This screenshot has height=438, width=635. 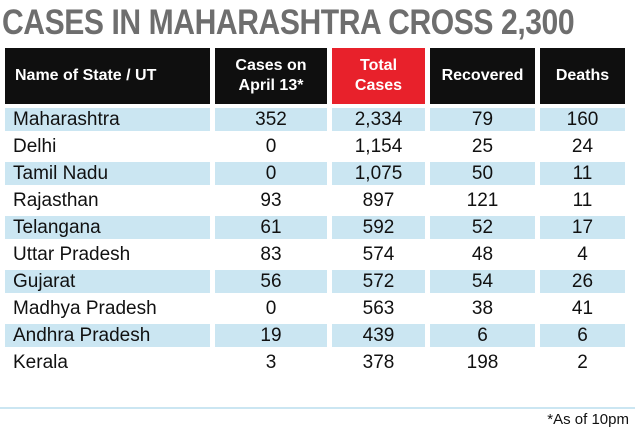 I want to click on cell-recovered: 79, so click(x=482, y=121).